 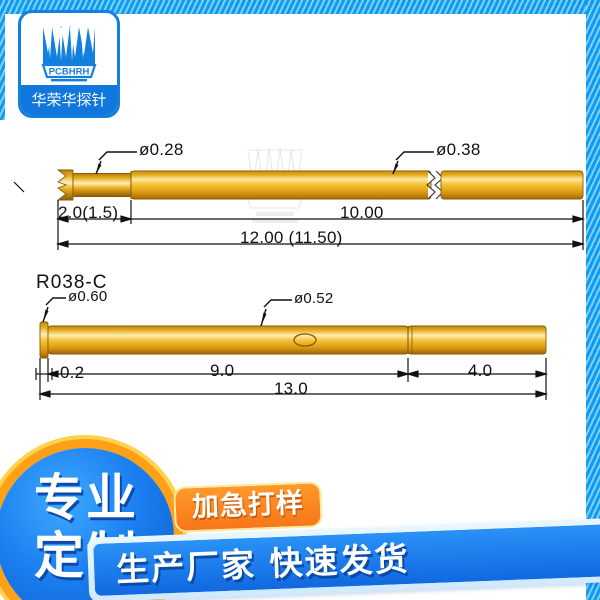 I want to click on promo-tag-rush-sample: 加急打样, so click(x=248, y=507).